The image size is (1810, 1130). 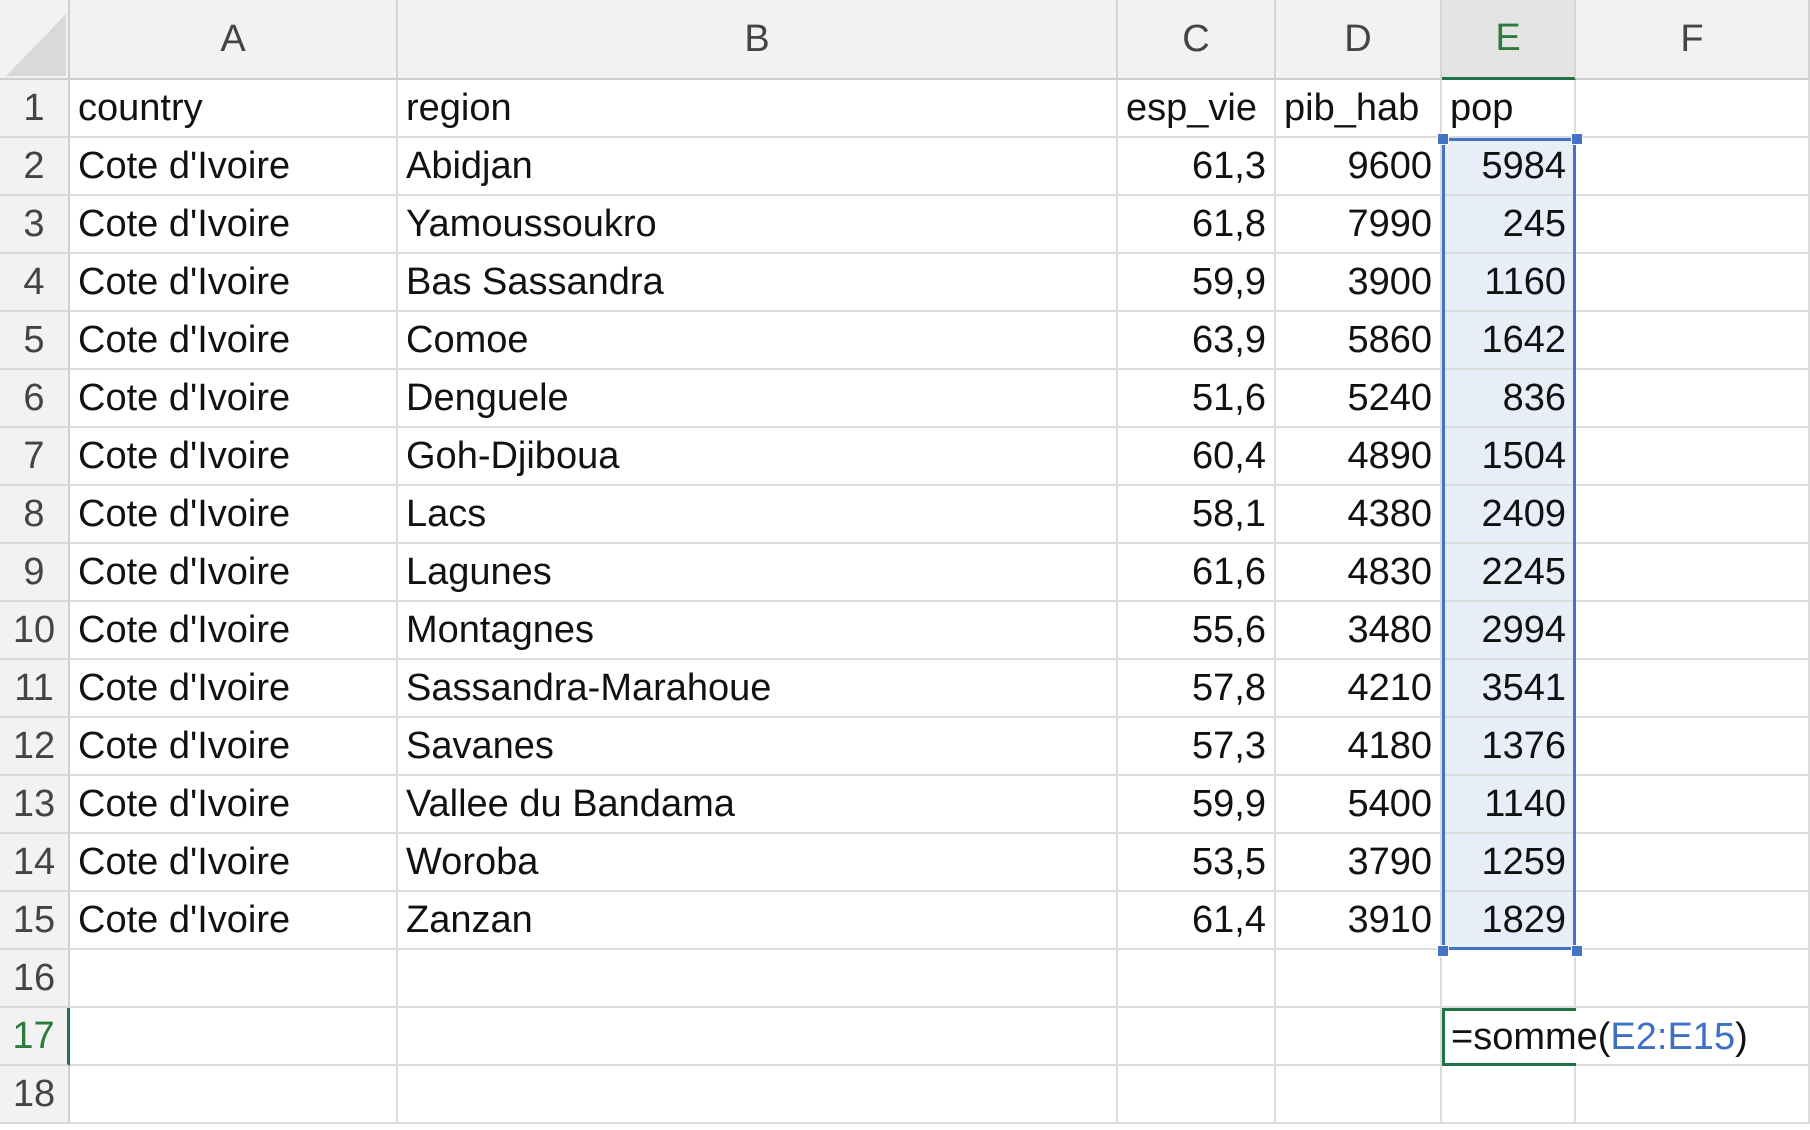 What do you see at coordinates (234, 573) in the screenshot?
I see `cell-a9: Cote d'Ivoire` at bounding box center [234, 573].